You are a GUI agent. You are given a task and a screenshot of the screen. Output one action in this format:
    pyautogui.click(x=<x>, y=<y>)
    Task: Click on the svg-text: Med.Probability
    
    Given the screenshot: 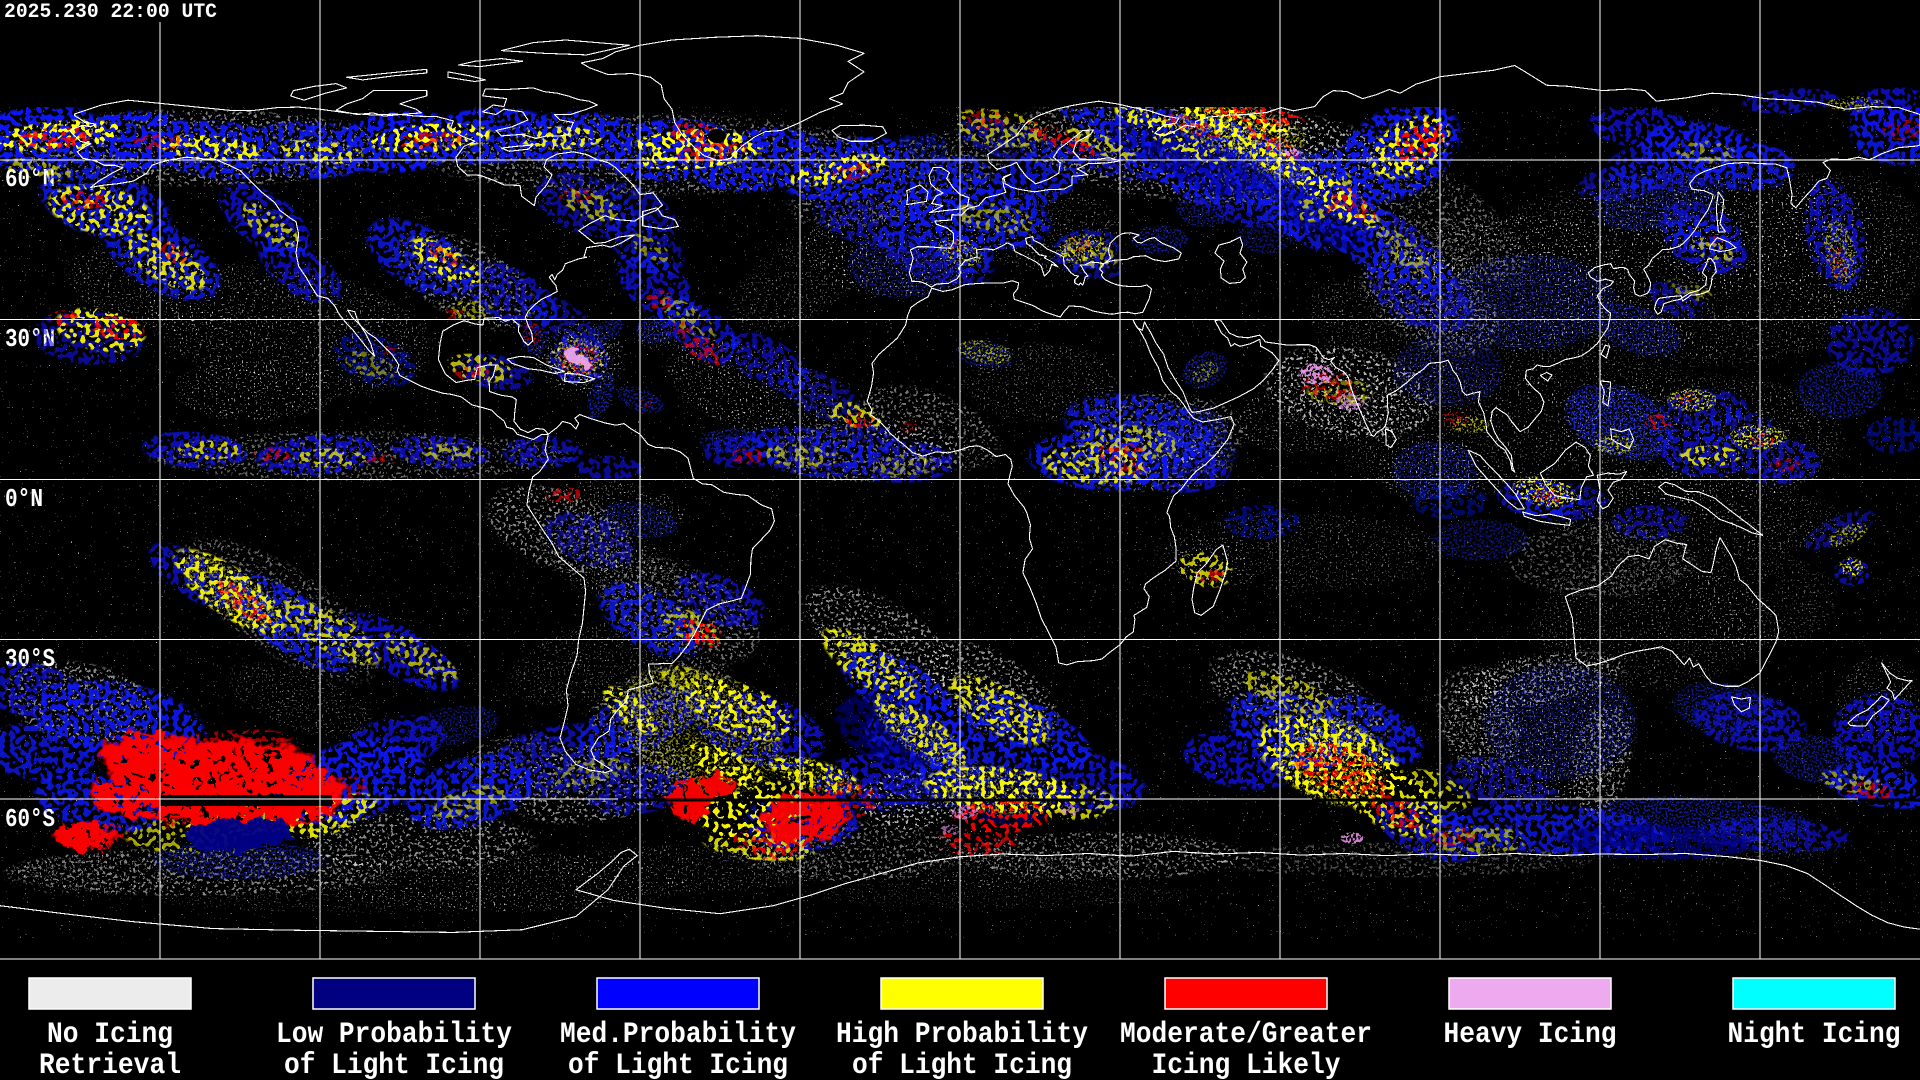 What is the action you would take?
    pyautogui.click(x=678, y=1035)
    